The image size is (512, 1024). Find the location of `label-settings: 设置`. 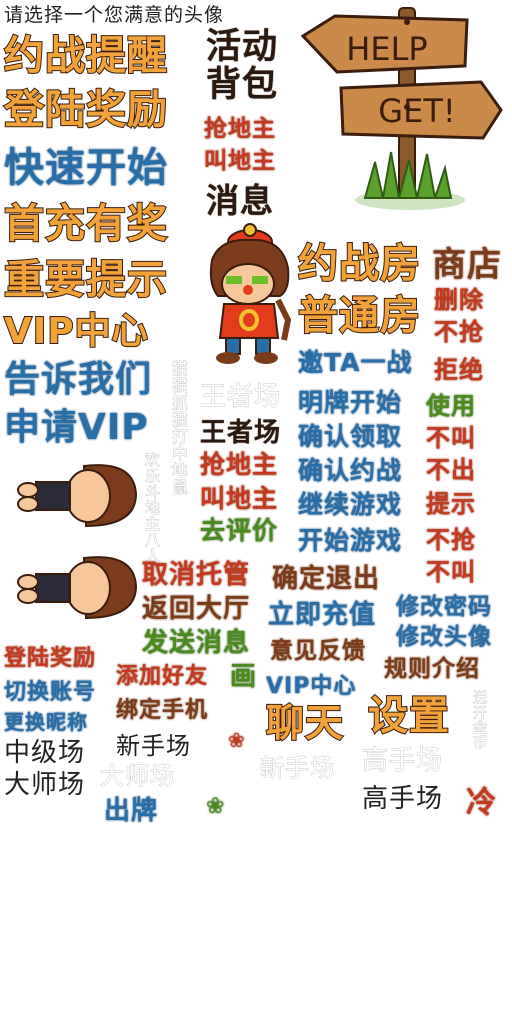

label-settings: 设置 is located at coordinates (408, 716).